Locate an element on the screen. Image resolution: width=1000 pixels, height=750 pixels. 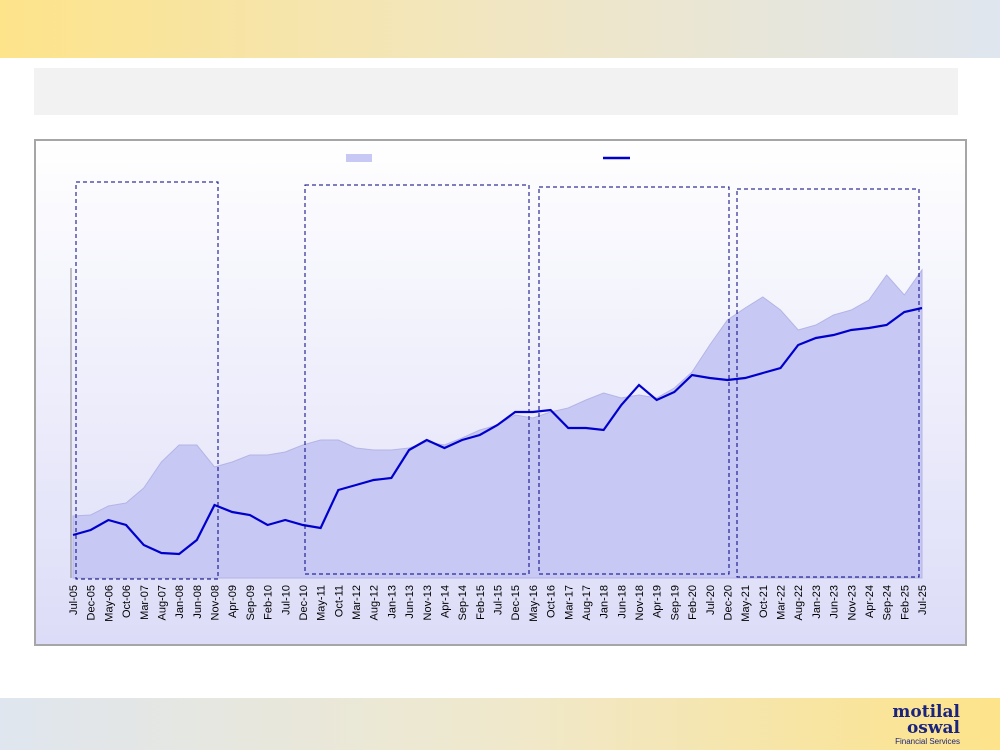
logo-text: motilal is located at coordinates (926, 712).